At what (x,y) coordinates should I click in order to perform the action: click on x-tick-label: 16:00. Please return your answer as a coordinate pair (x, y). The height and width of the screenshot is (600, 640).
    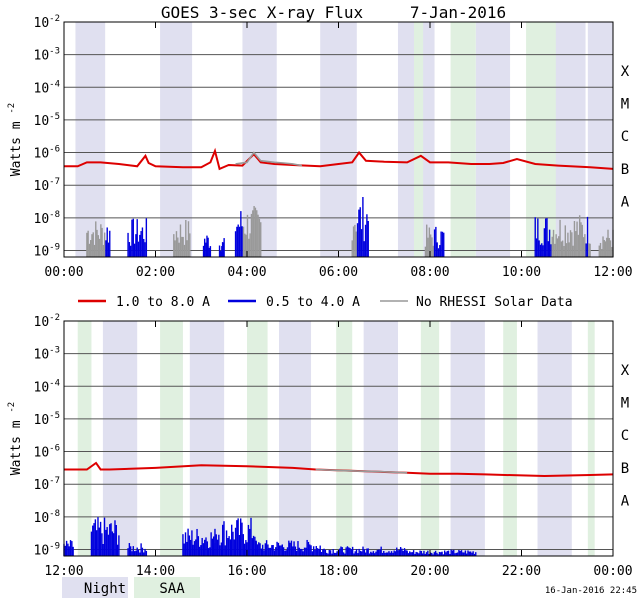
    Looking at the image, I should click on (246, 571).